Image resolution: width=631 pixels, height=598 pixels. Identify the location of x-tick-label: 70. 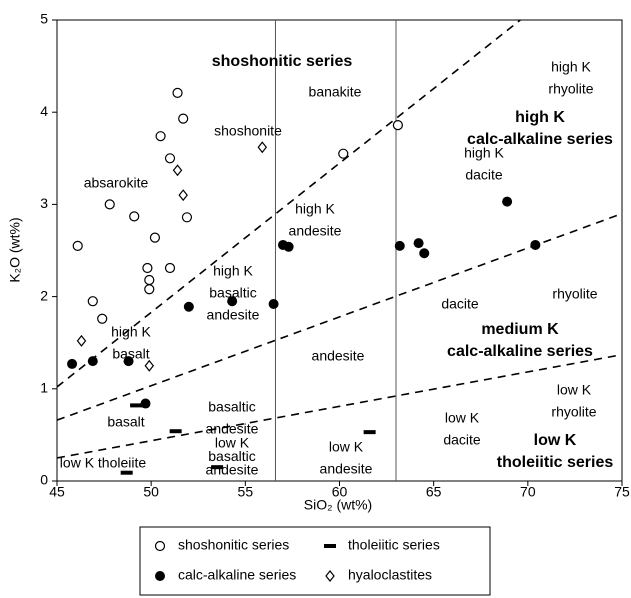
(528, 492).